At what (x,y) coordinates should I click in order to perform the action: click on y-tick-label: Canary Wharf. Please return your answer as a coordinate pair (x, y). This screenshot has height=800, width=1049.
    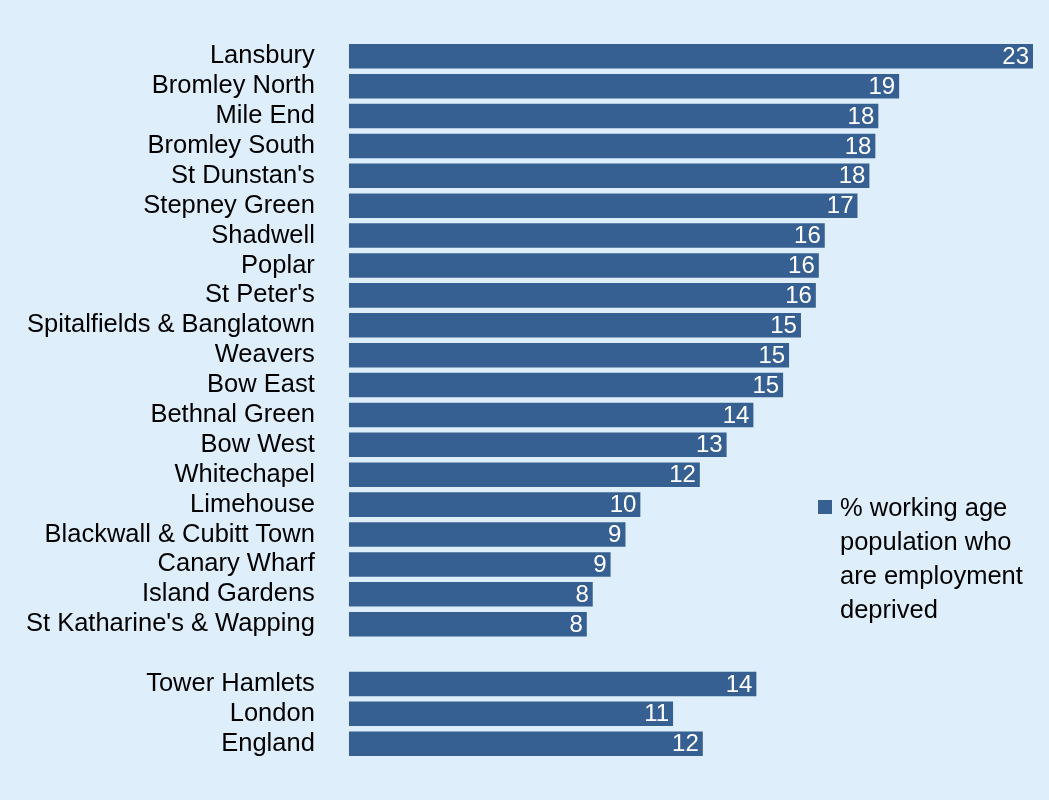
    Looking at the image, I should click on (236, 562).